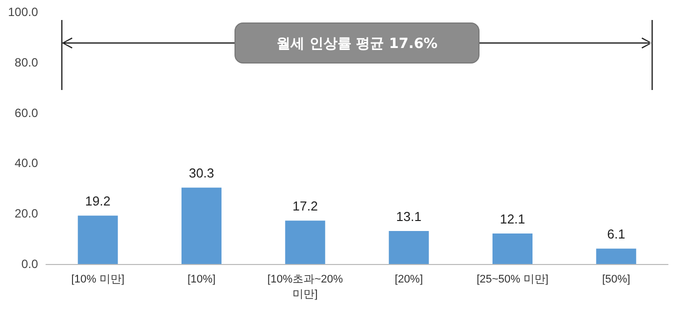 Image resolution: width=690 pixels, height=324 pixels. Describe the element at coordinates (305, 206) in the screenshot. I see `data-label: 17.2` at that location.